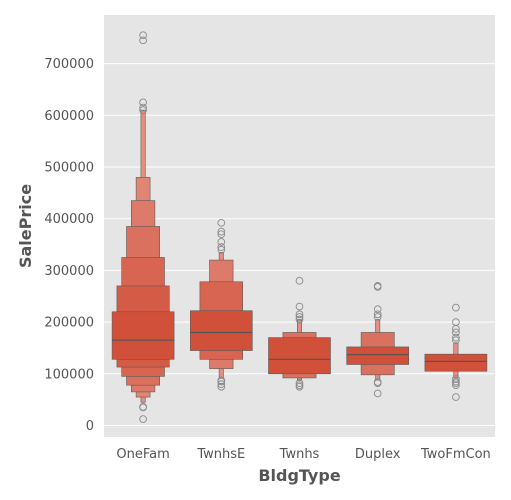 This screenshot has height=500, width=511. I want to click on x-tick-label: TwoFmCon, so click(455, 454).